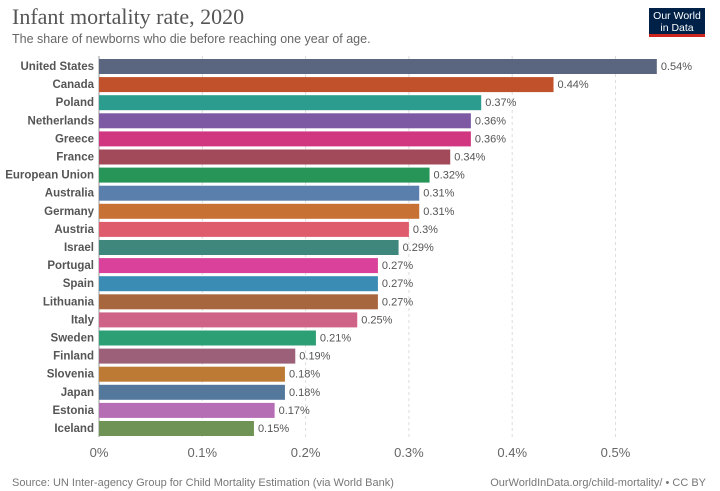 The width and height of the screenshot is (720, 491). What do you see at coordinates (500, 103) in the screenshot?
I see `value-label: 0.37%` at bounding box center [500, 103].